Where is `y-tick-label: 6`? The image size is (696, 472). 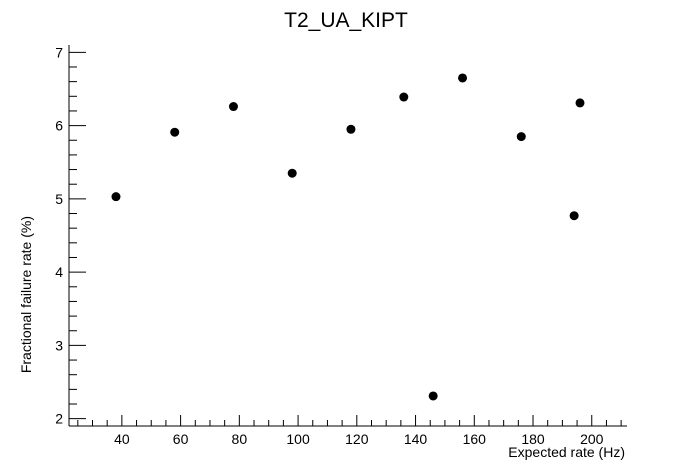
y-tick-label: 6 is located at coordinates (59, 126).